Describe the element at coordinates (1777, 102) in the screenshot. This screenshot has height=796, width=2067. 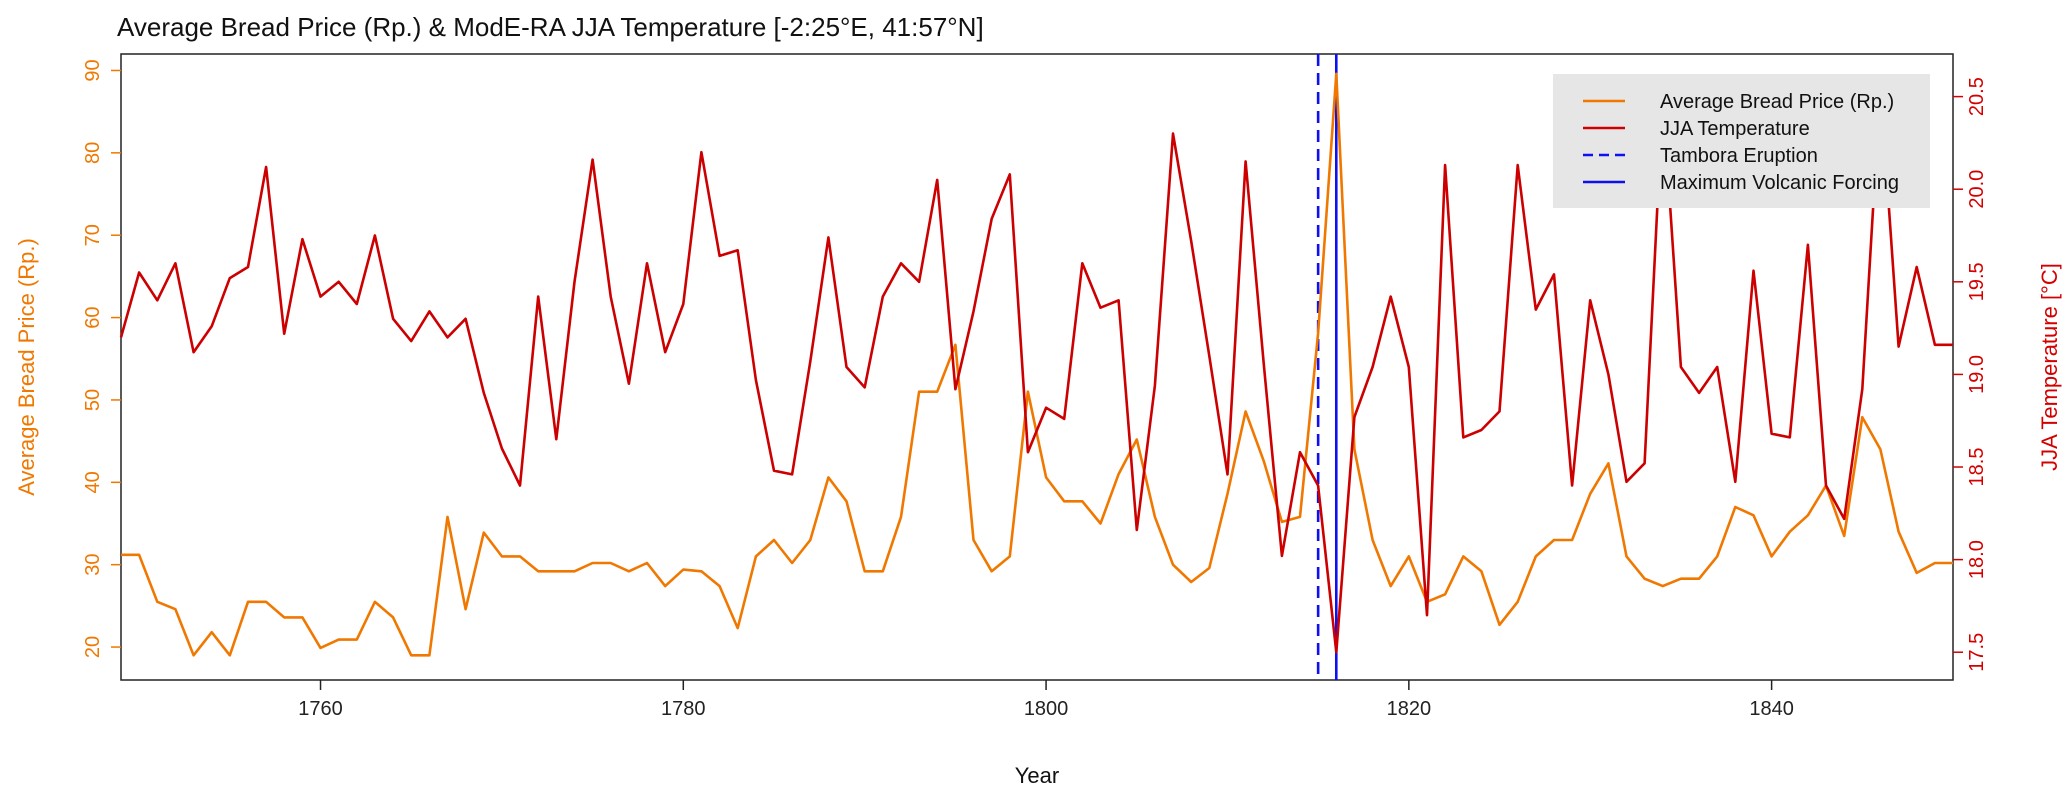
I see `legend-label: Average Bread Price (Rp.)` at that location.